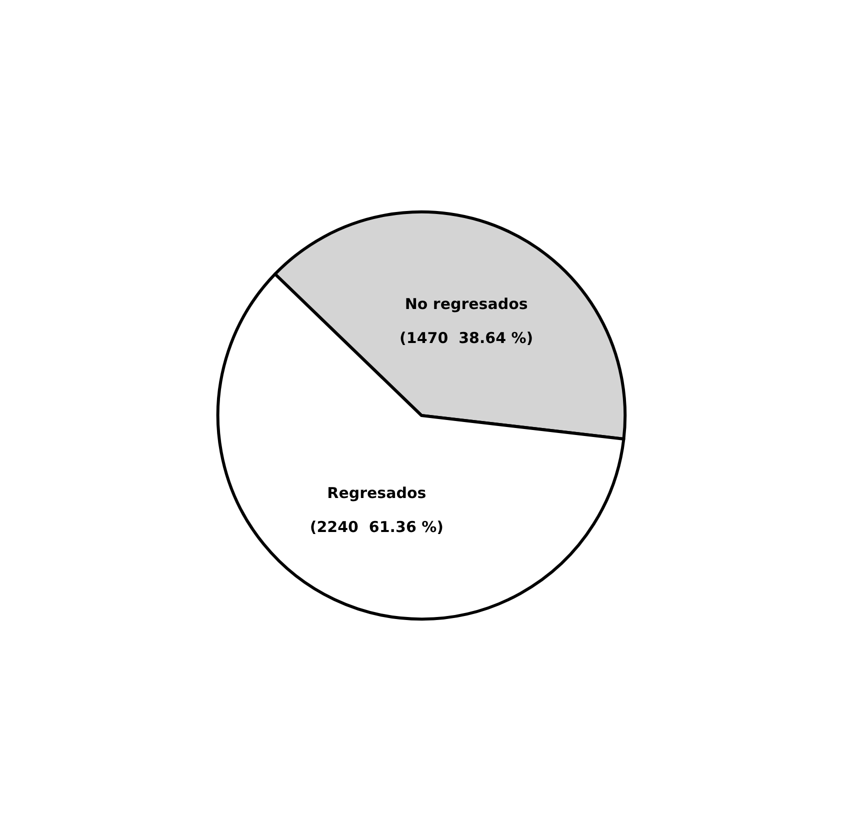 The width and height of the screenshot is (843, 831). What do you see at coordinates (376, 493) in the screenshot?
I see `slice-label: Regresados` at bounding box center [376, 493].